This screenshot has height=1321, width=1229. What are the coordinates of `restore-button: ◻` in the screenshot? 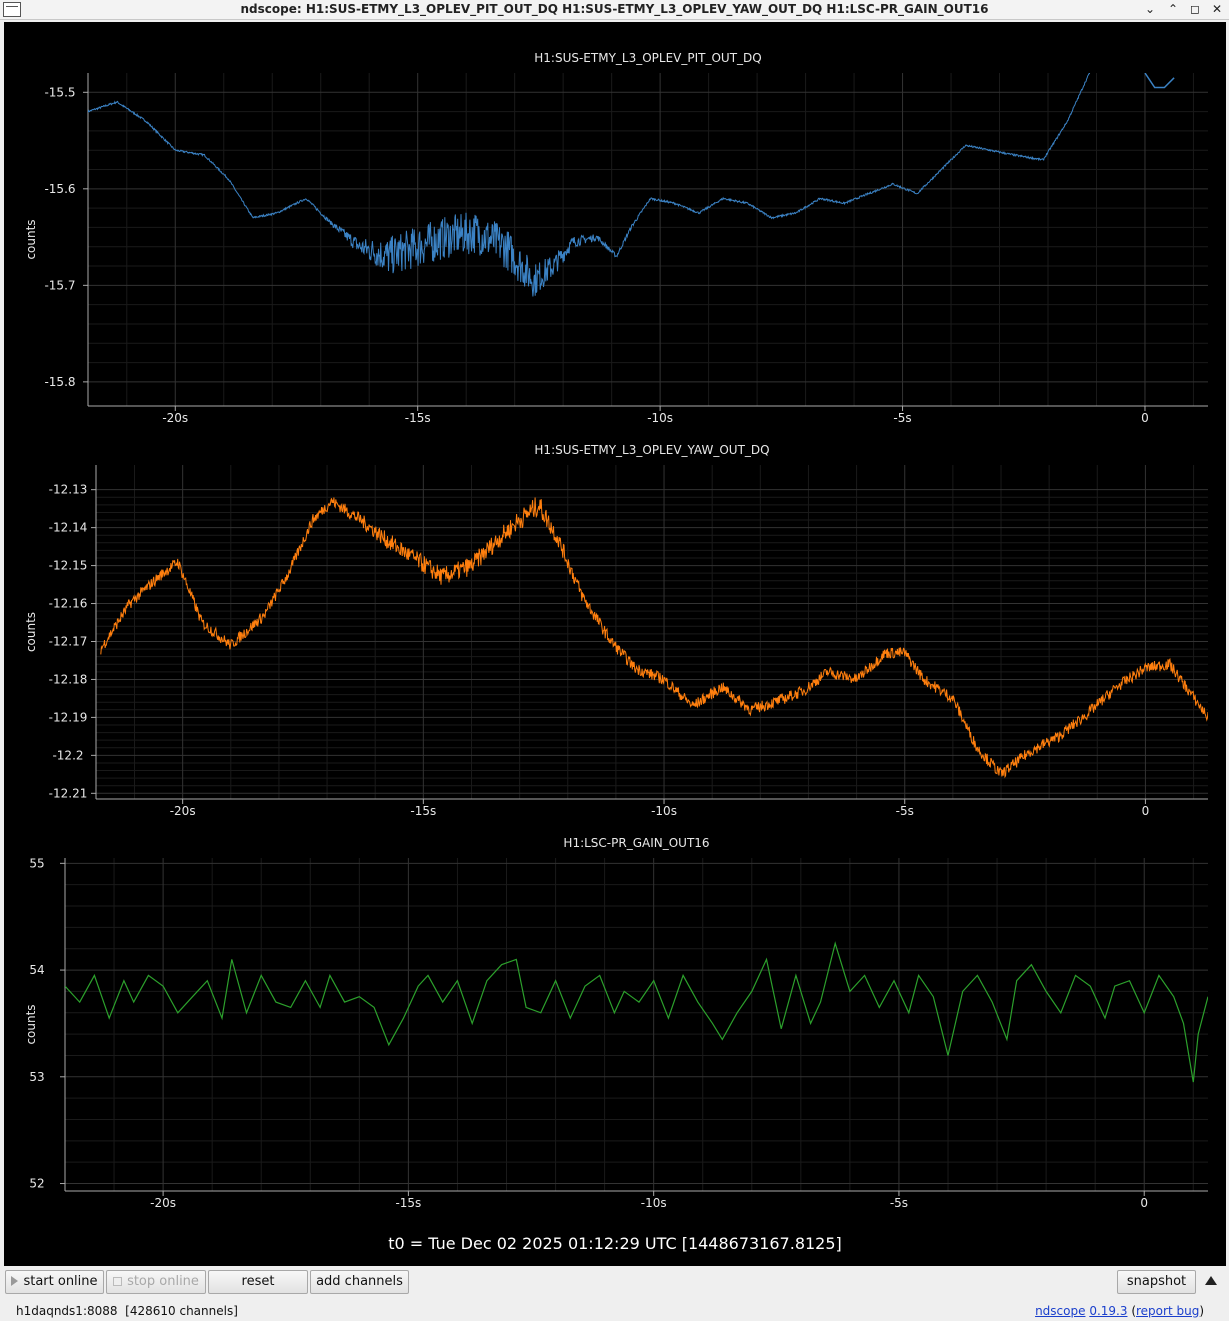 It's located at (1195, 9).